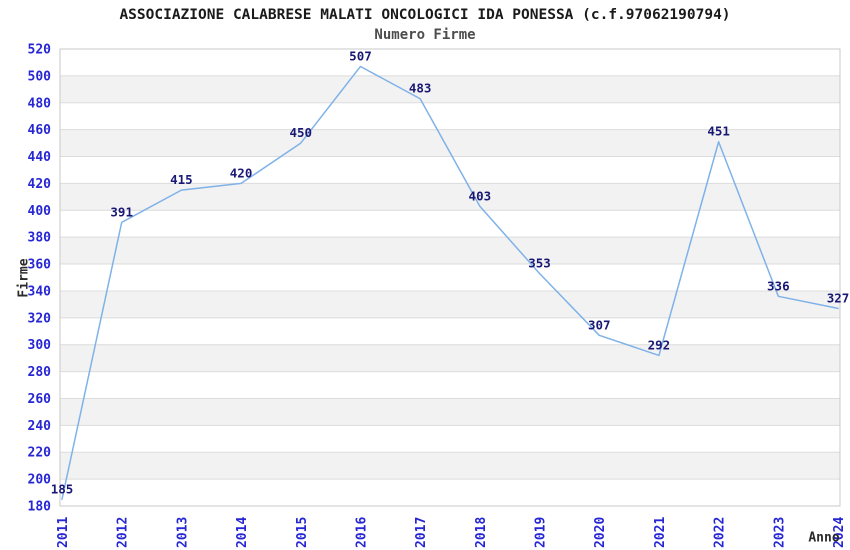 Image resolution: width=850 pixels, height=550 pixels. Describe the element at coordinates (40, 480) in the screenshot. I see `y-tick-label: 200` at that location.